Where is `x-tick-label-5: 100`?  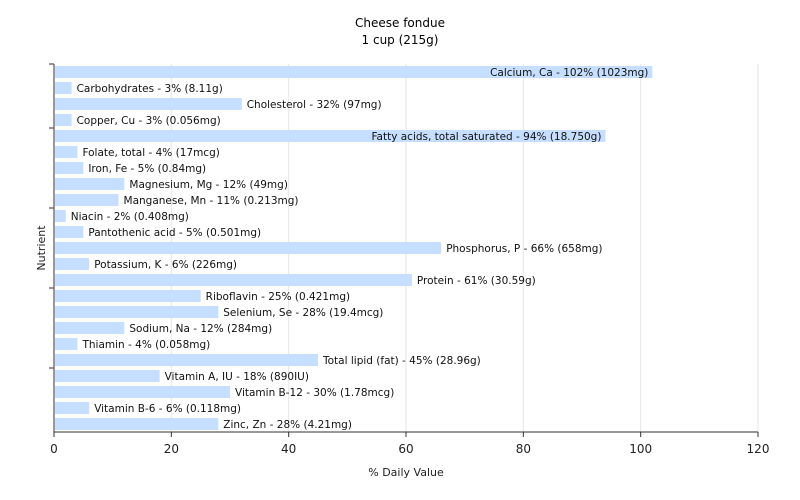
x-tick-label-5: 100 is located at coordinates (640, 449).